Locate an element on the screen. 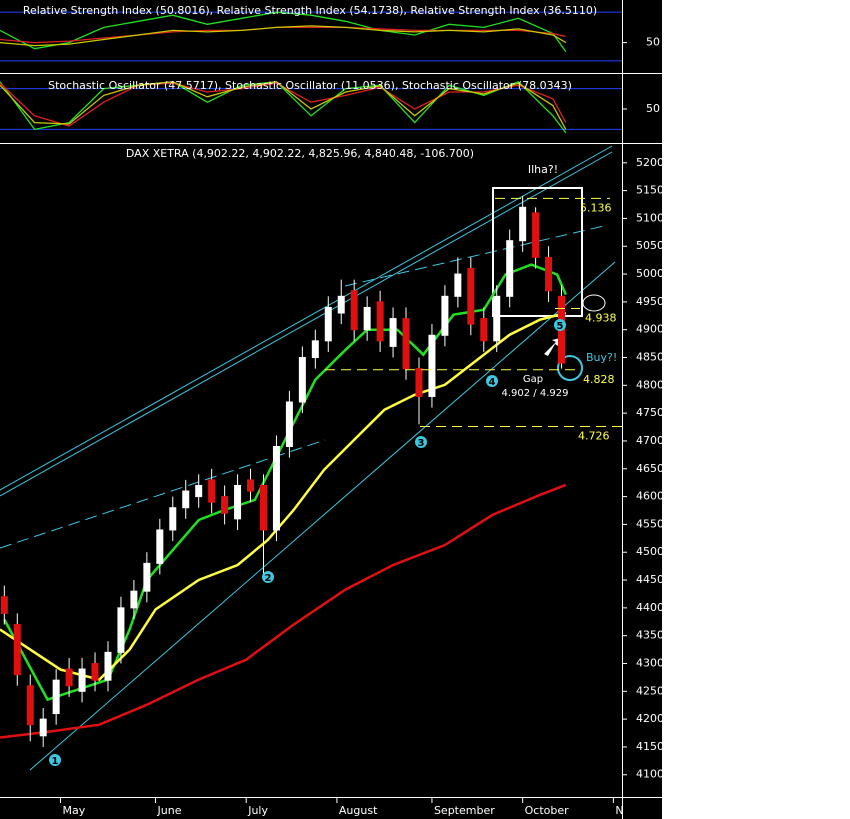 This screenshot has width=850, height=819. y-tick-label: 4450 is located at coordinates (650, 579).